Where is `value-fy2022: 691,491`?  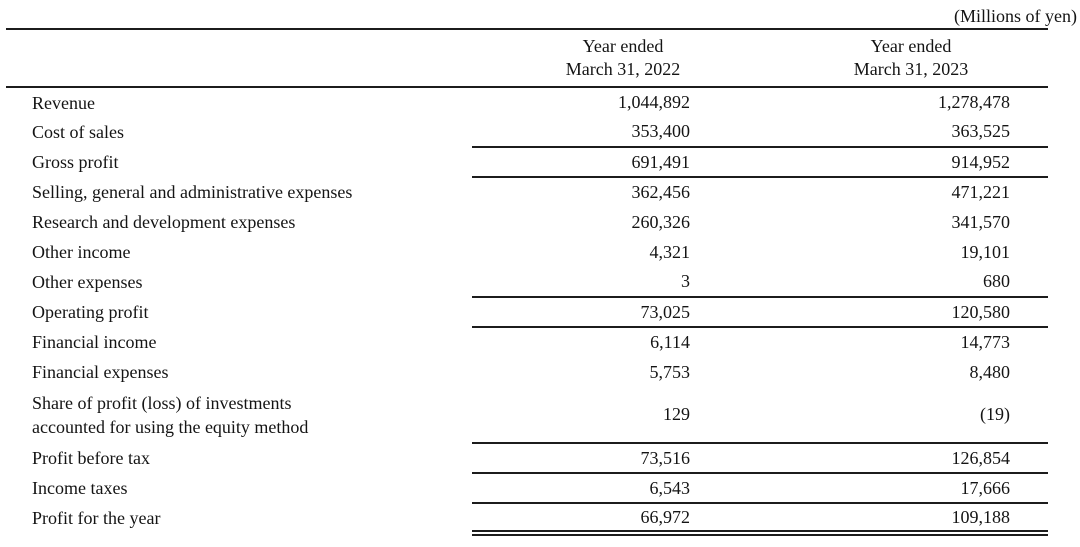
value-fy2022: 691,491 is located at coordinates (616, 162).